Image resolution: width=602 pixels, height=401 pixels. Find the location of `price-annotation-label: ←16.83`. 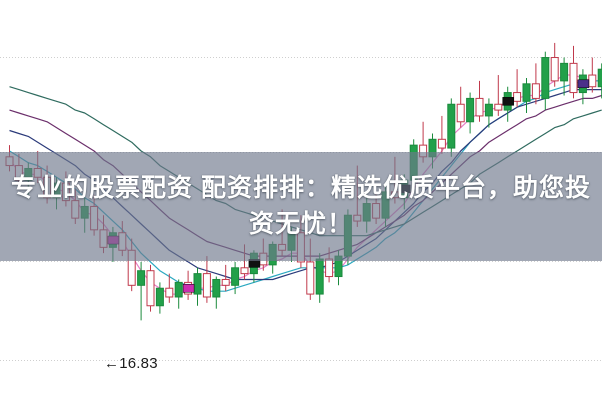

price-annotation-label: ←16.83 is located at coordinates (131, 363).